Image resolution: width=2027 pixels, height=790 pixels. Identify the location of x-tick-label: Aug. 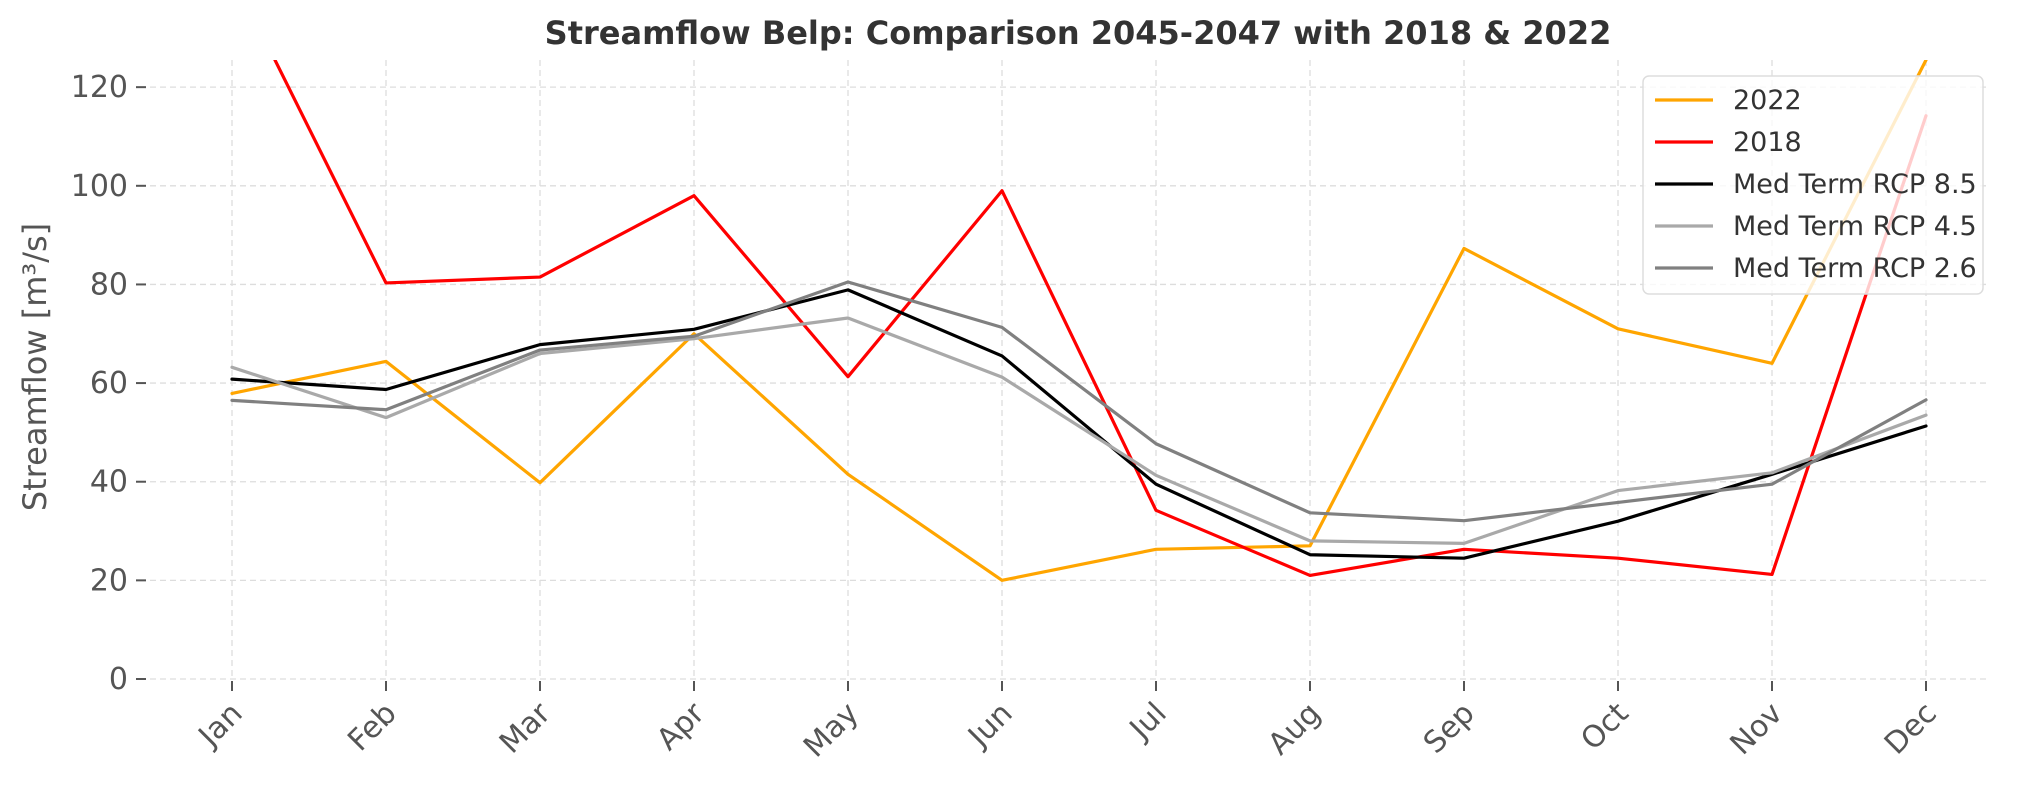
(1294, 729).